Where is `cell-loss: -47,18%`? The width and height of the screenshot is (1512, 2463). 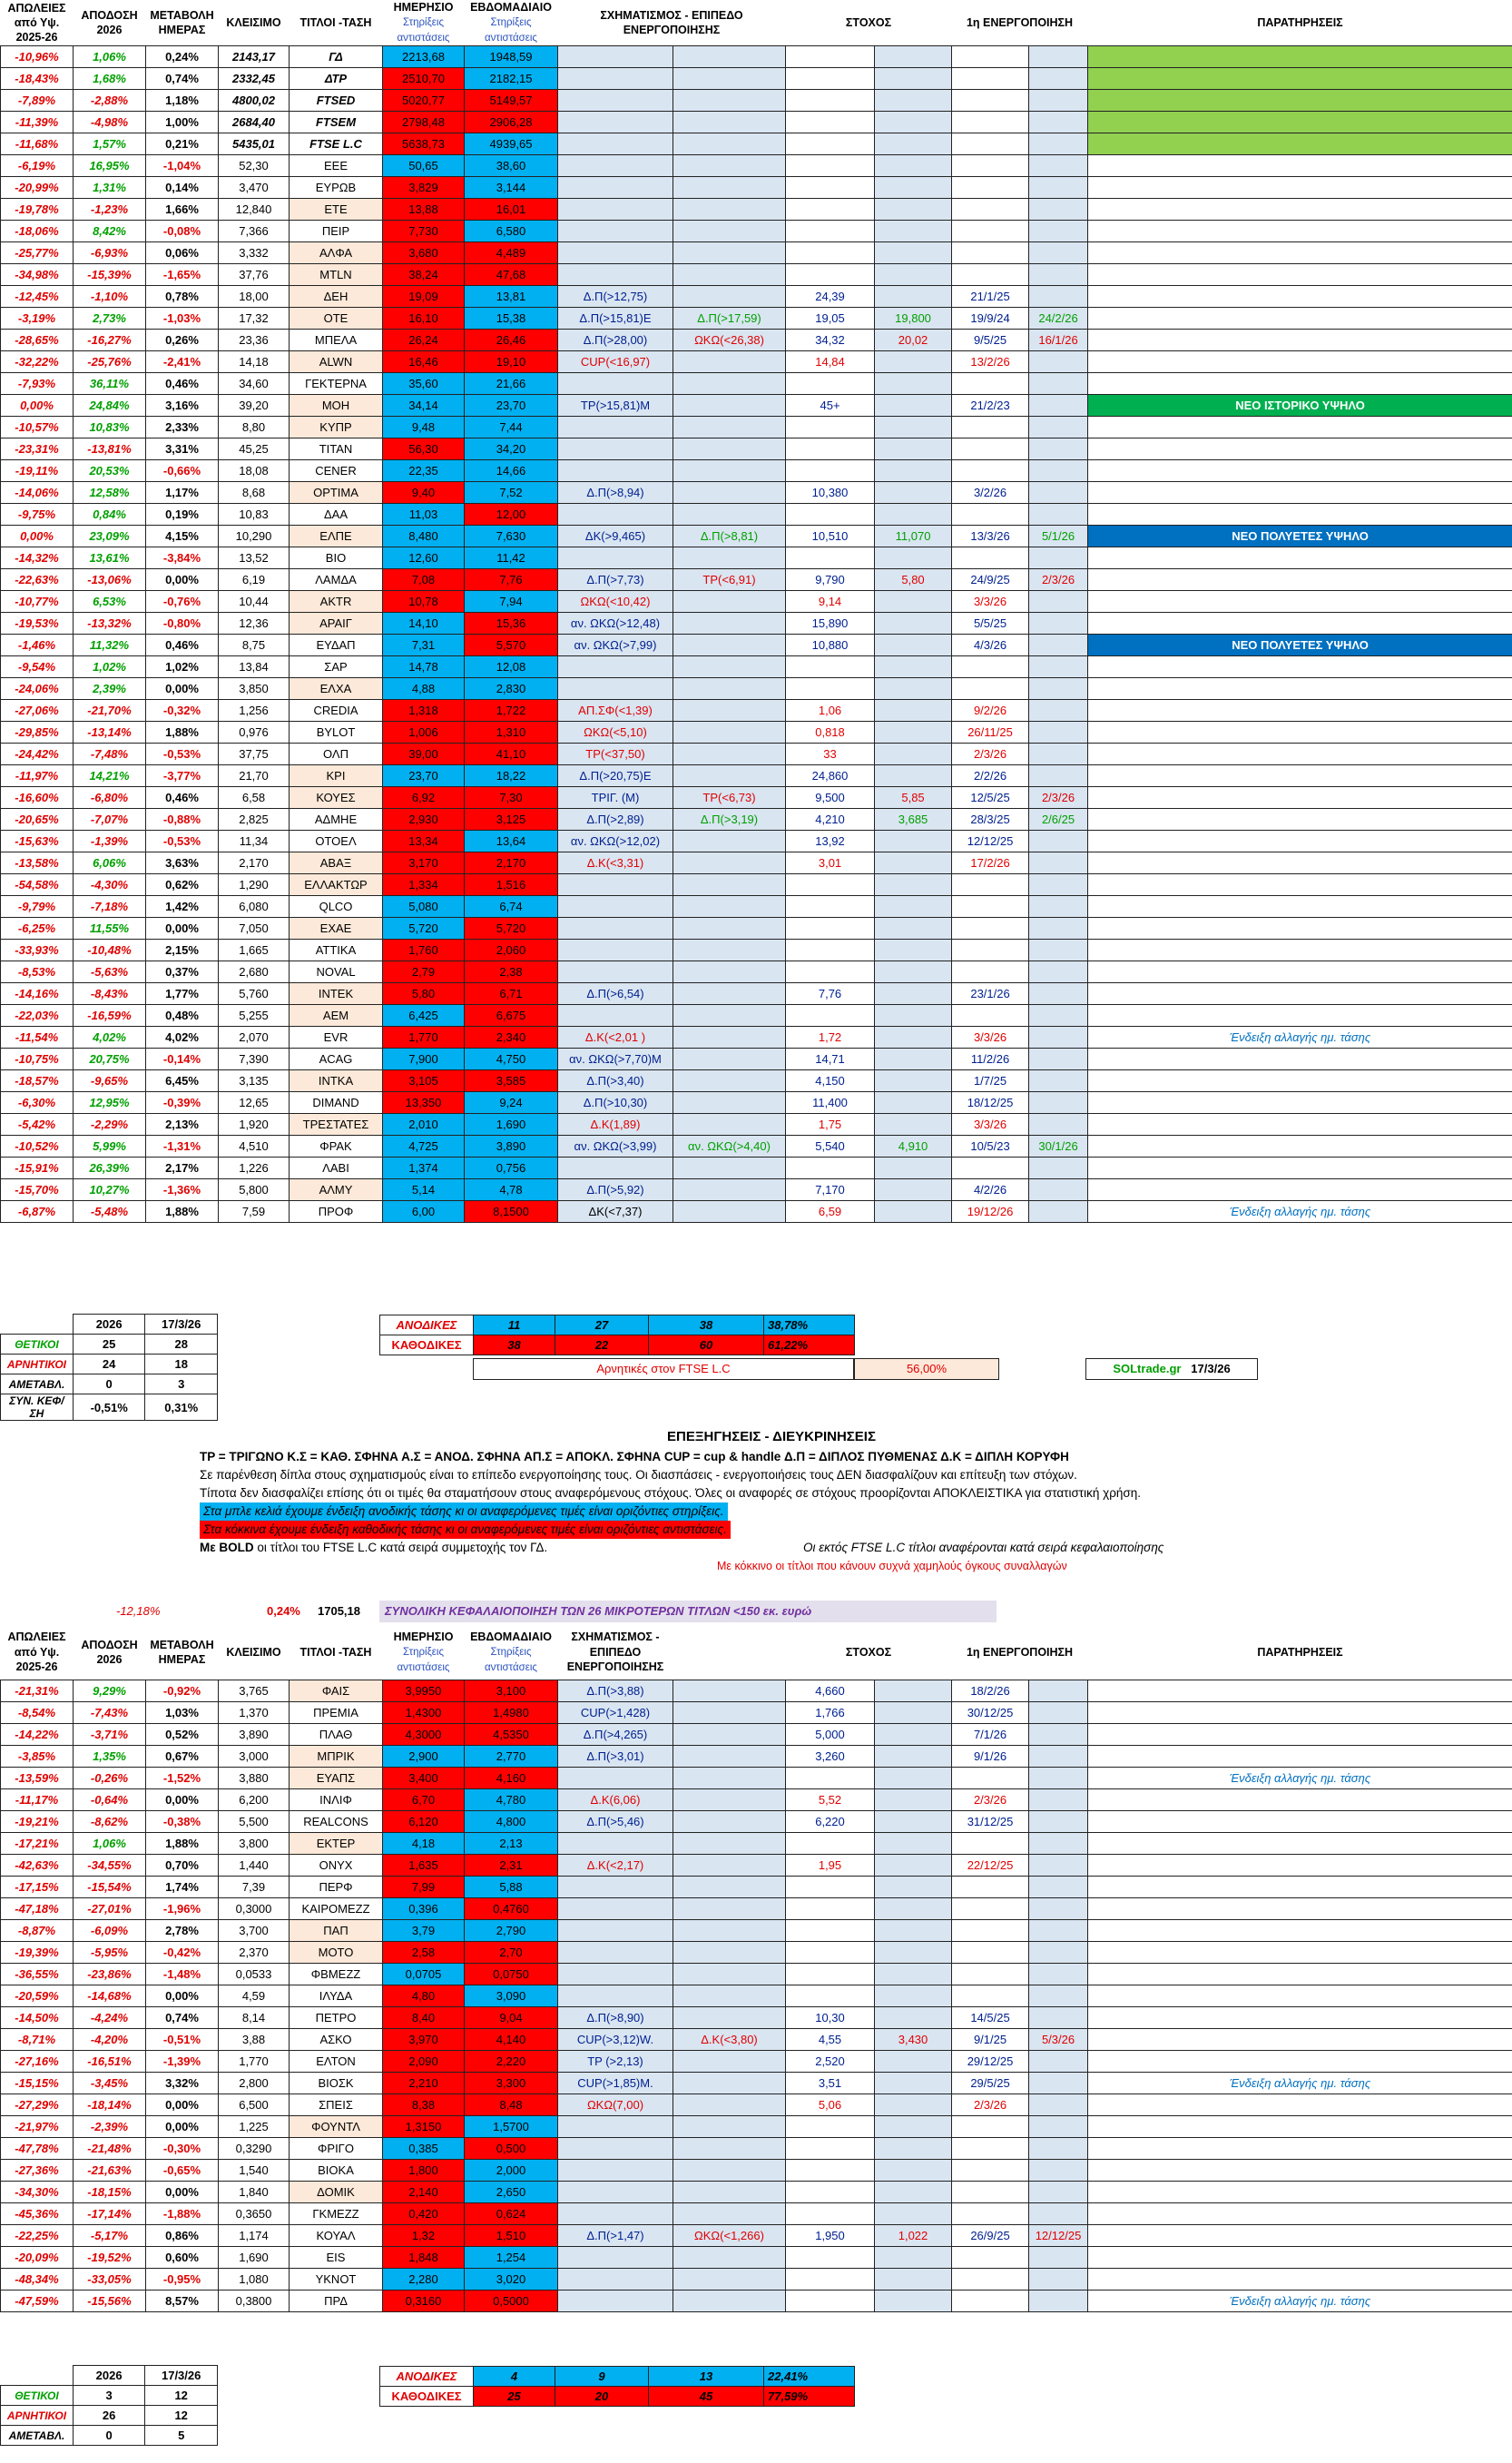
cell-loss: -47,18% is located at coordinates (37, 1908).